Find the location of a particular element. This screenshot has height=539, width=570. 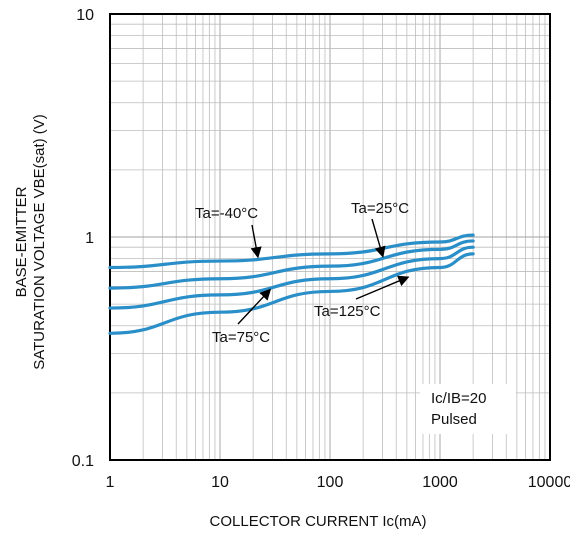

x-axis-title: COLLECTOR CURRENT Ic(mA) is located at coordinates (318, 521).